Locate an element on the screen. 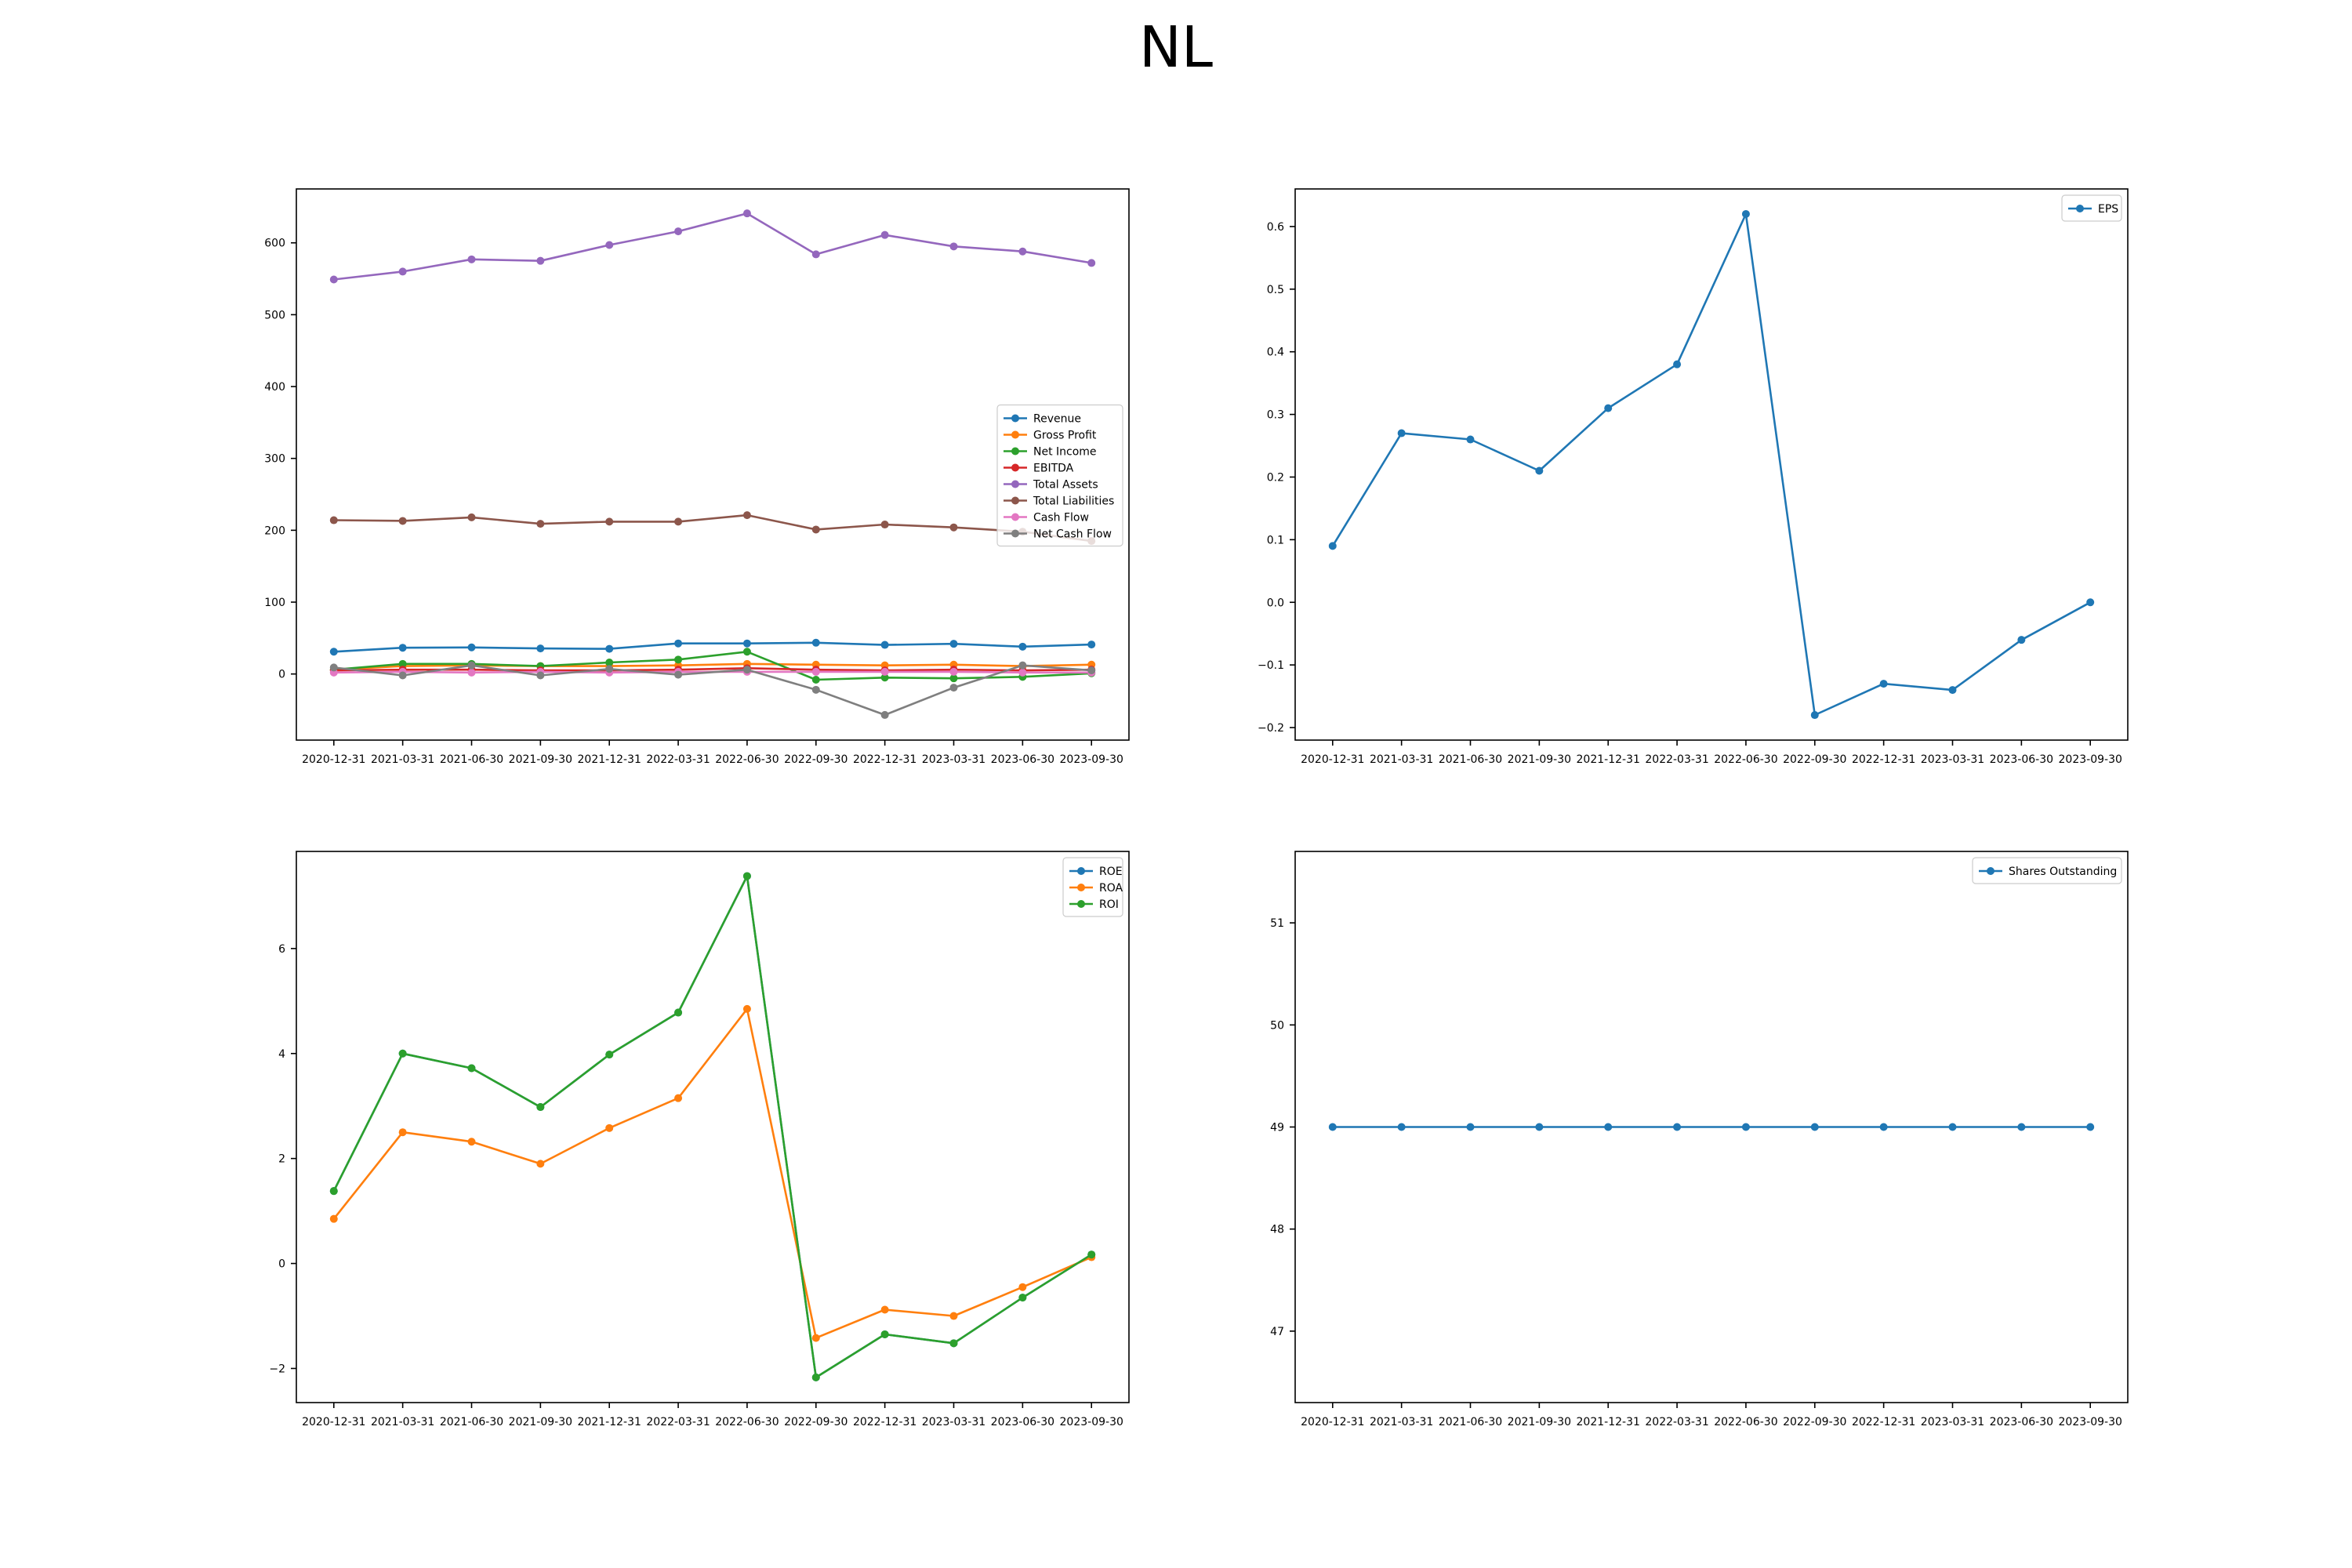  figure-title: NL is located at coordinates (1176, 47).